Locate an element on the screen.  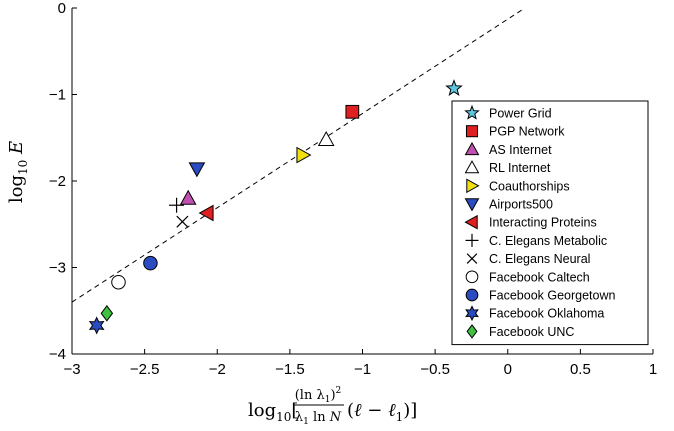
point-facebook-oklahoma is located at coordinates (96, 325).